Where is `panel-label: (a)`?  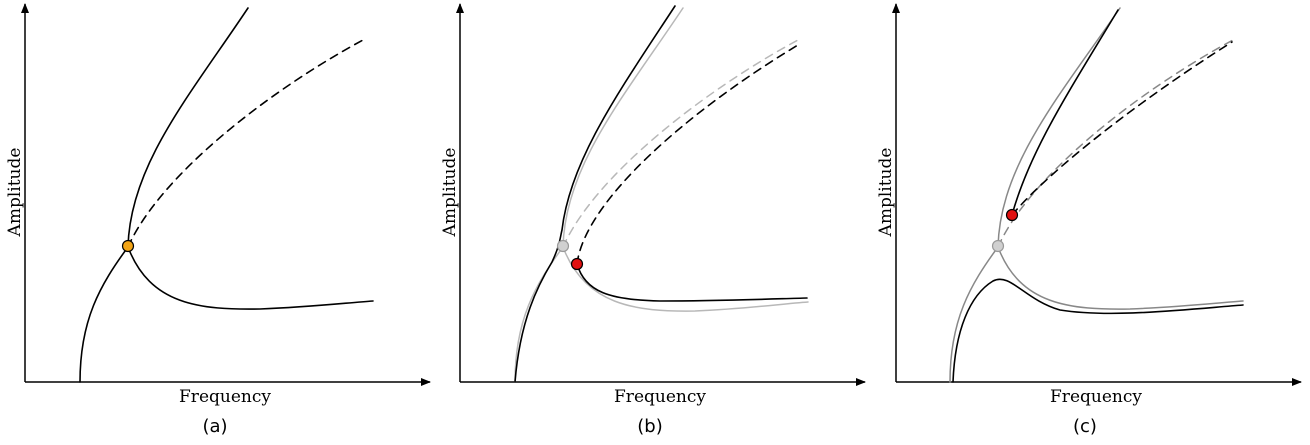
panel-label: (a) is located at coordinates (214, 426).